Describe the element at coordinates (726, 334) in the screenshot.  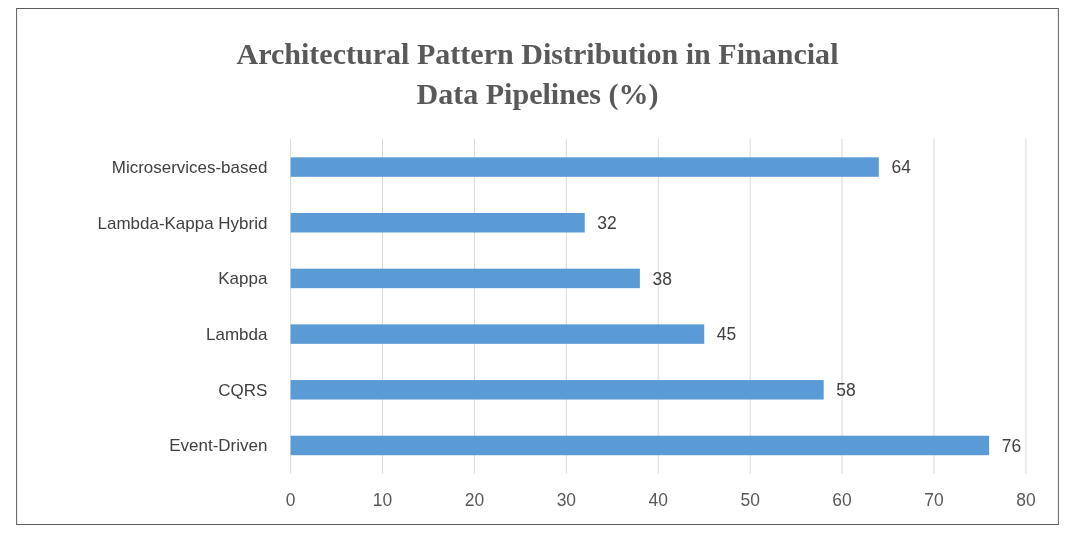
I see `data-label: 45` at that location.